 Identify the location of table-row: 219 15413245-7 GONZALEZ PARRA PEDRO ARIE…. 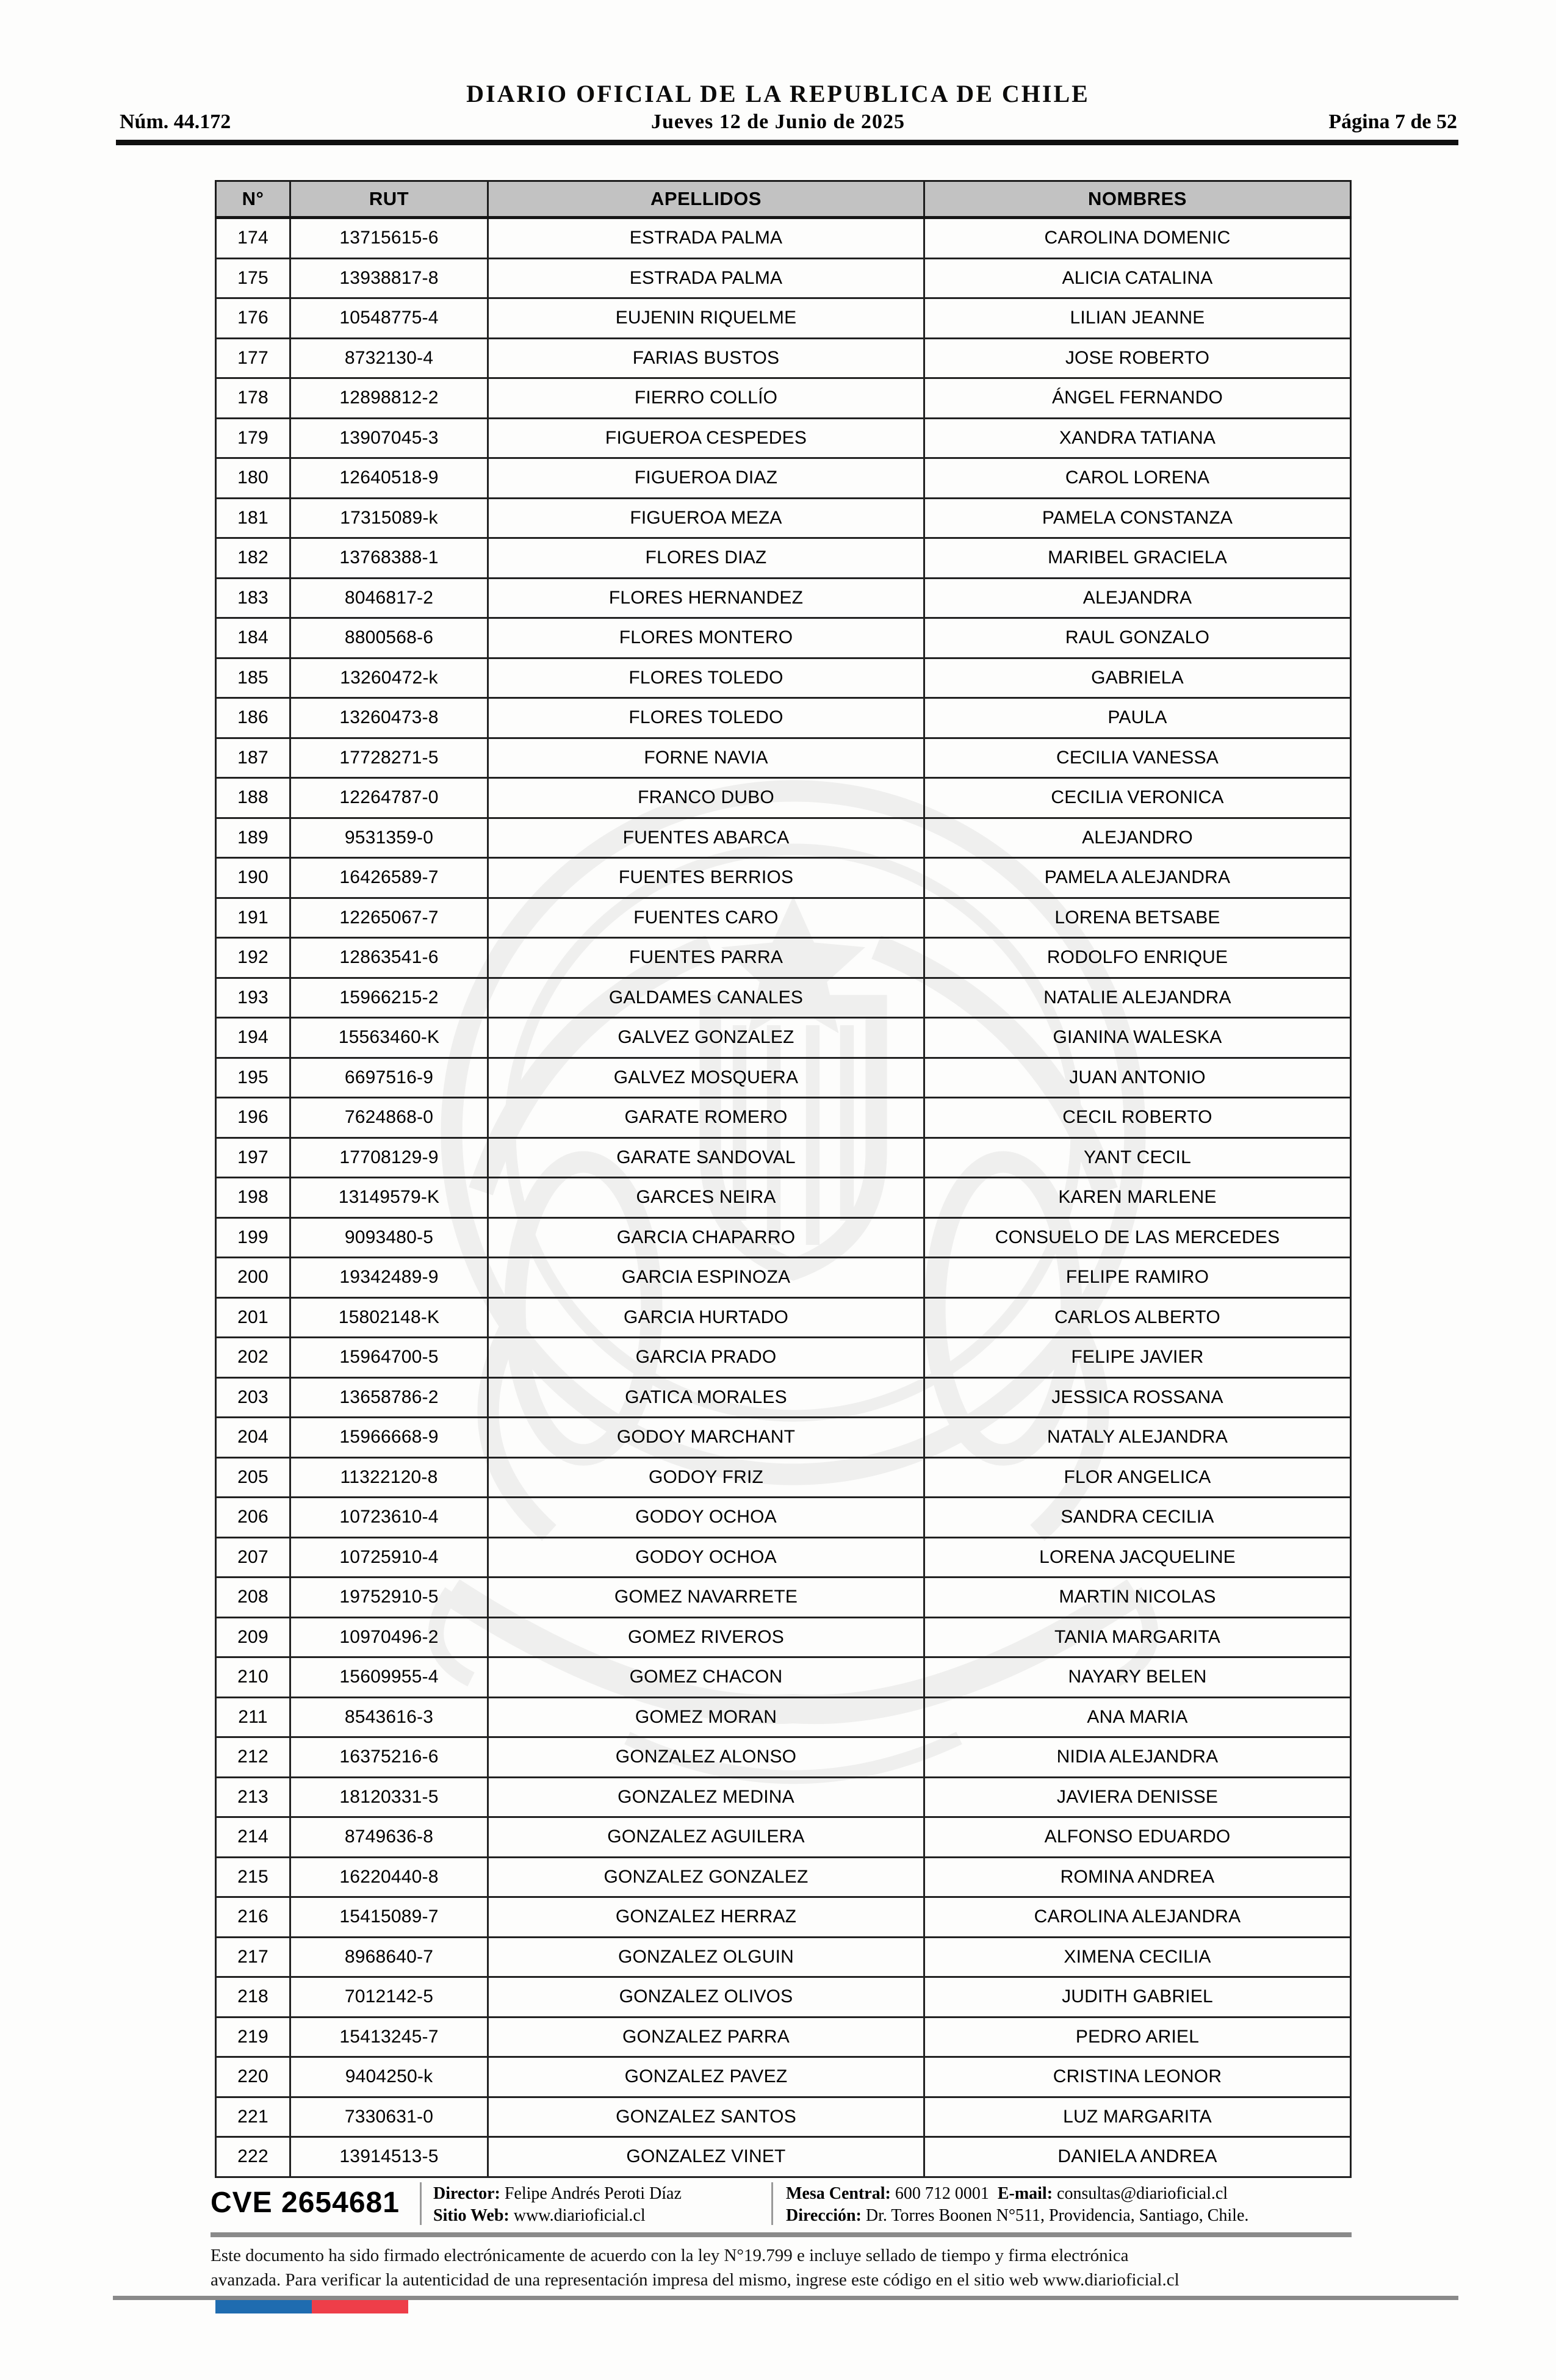
(784, 2037).